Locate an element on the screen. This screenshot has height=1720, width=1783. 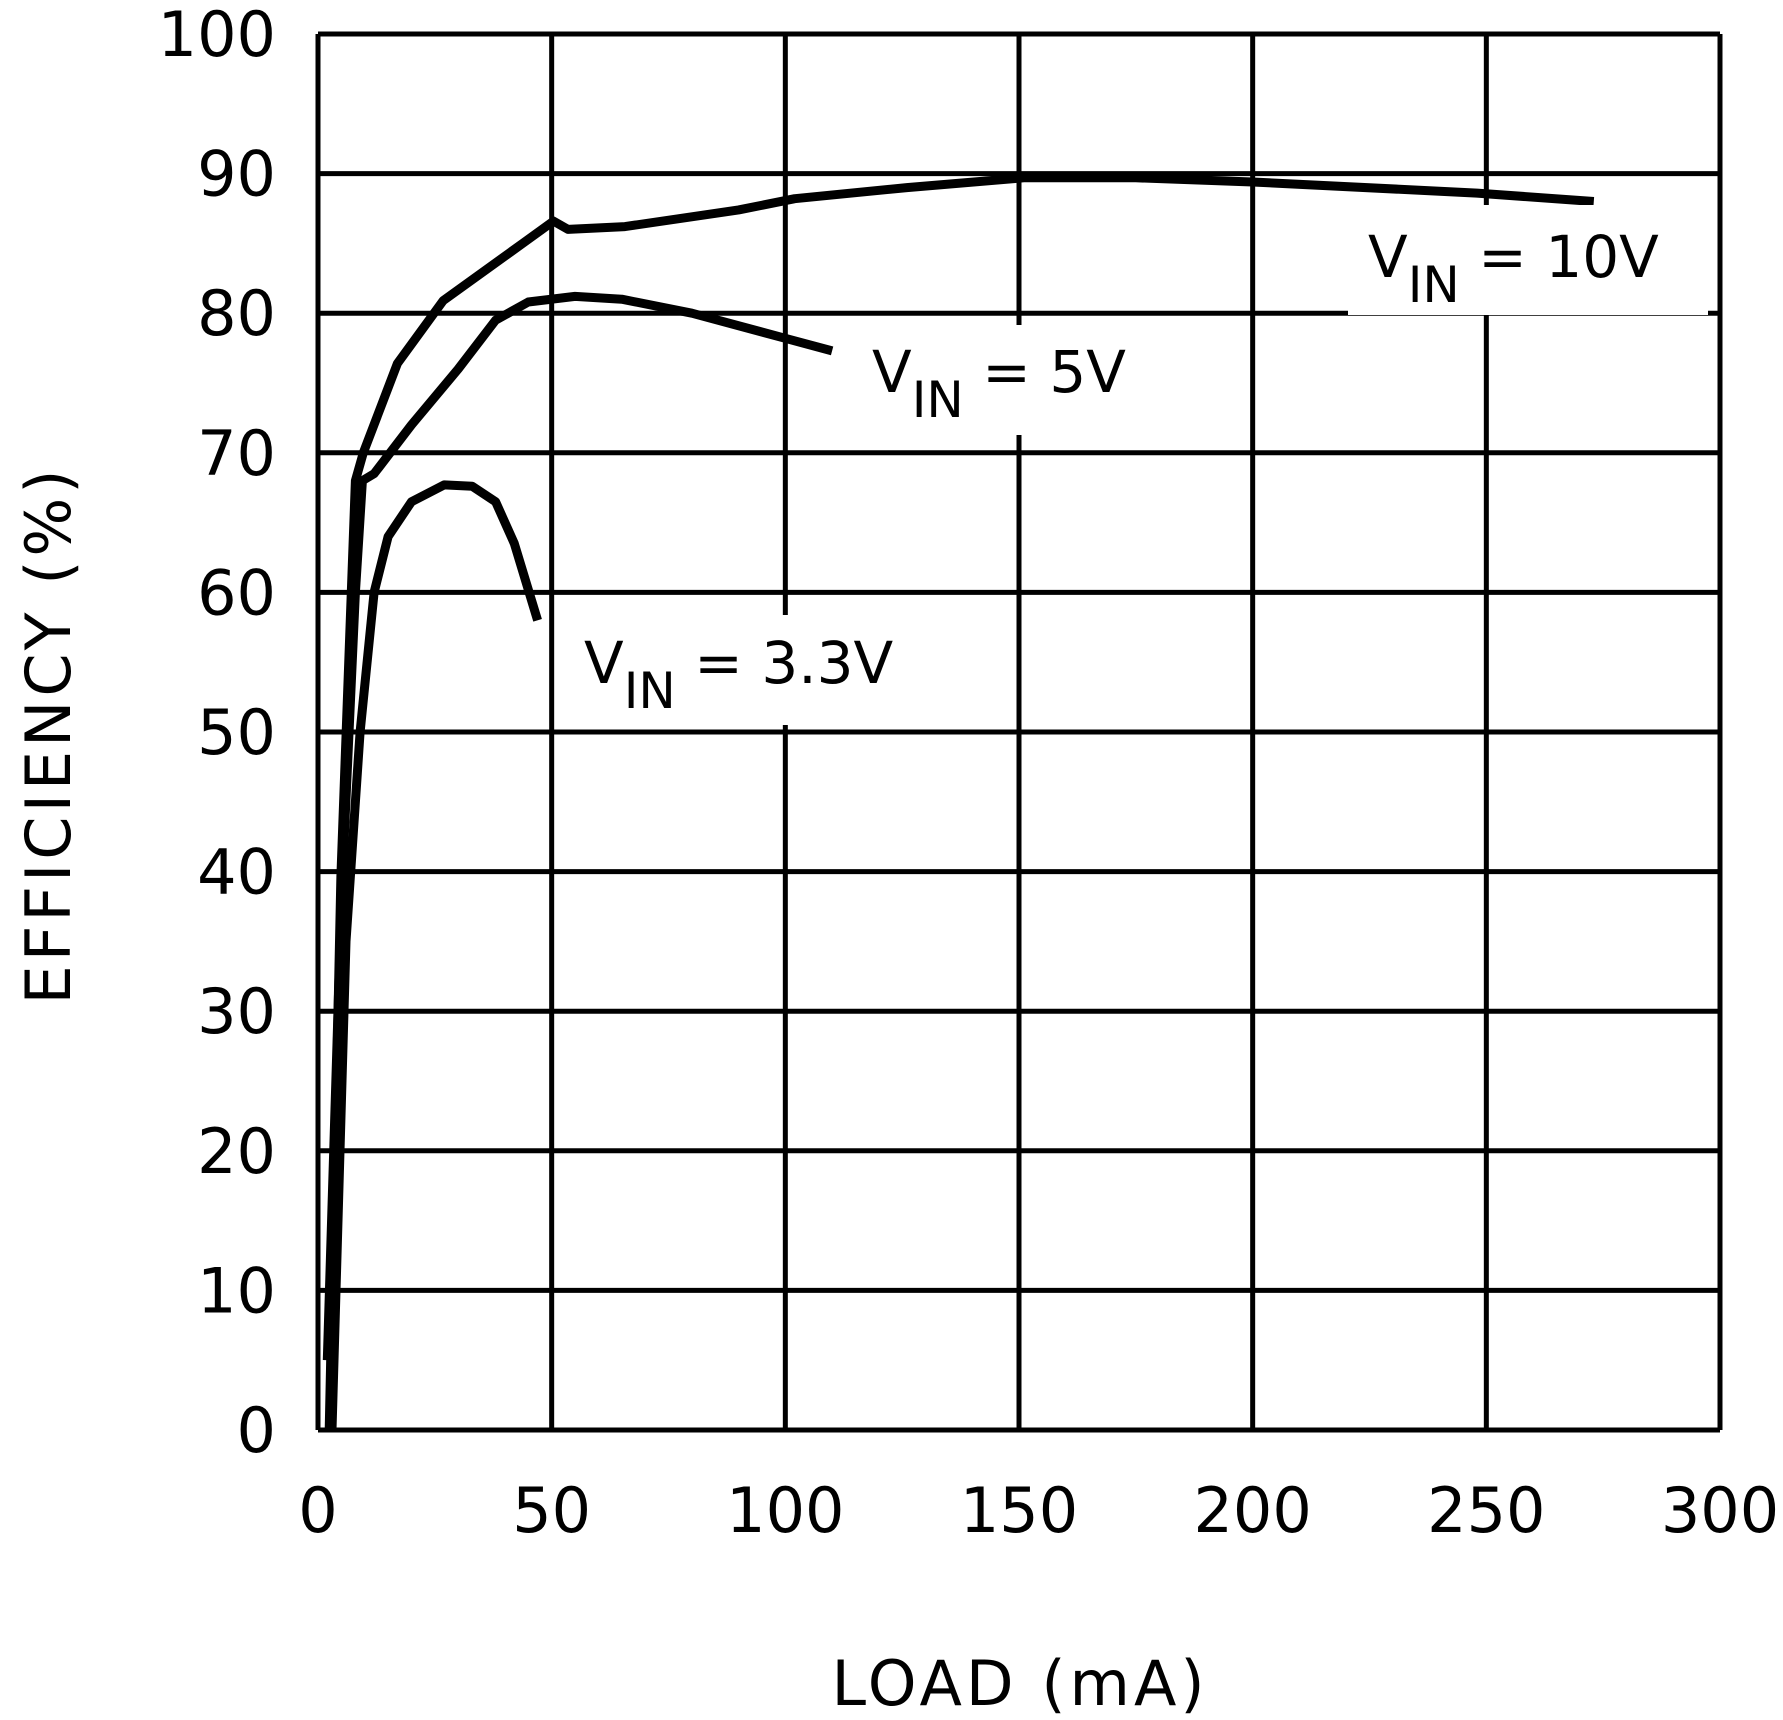
x-tick-label: 100 is located at coordinates (785, 1510).